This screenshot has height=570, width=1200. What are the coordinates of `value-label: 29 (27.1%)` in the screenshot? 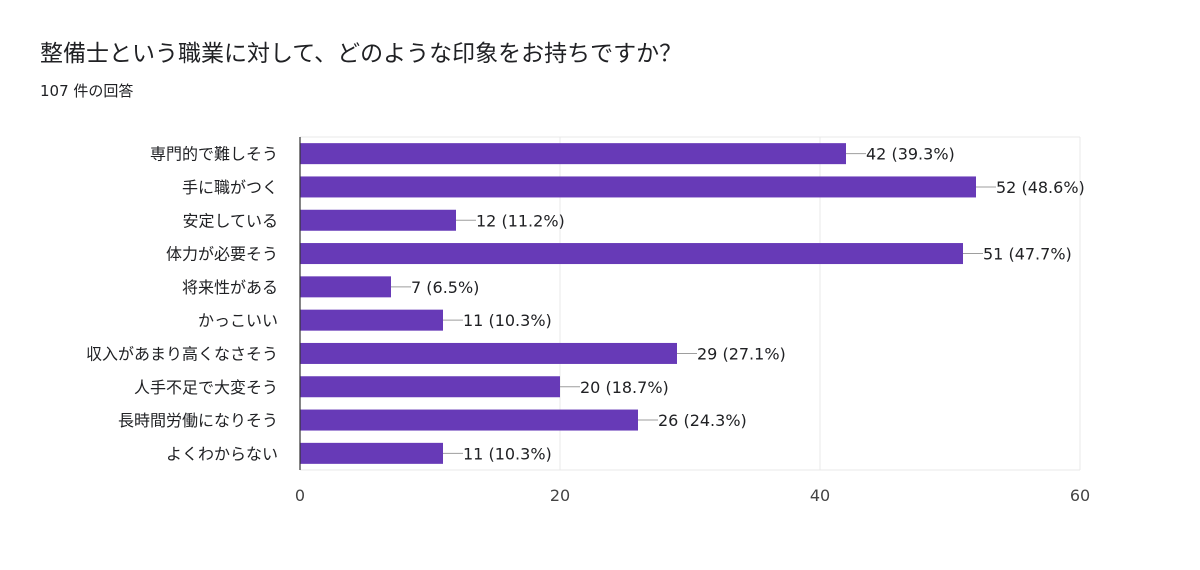 It's located at (741, 353).